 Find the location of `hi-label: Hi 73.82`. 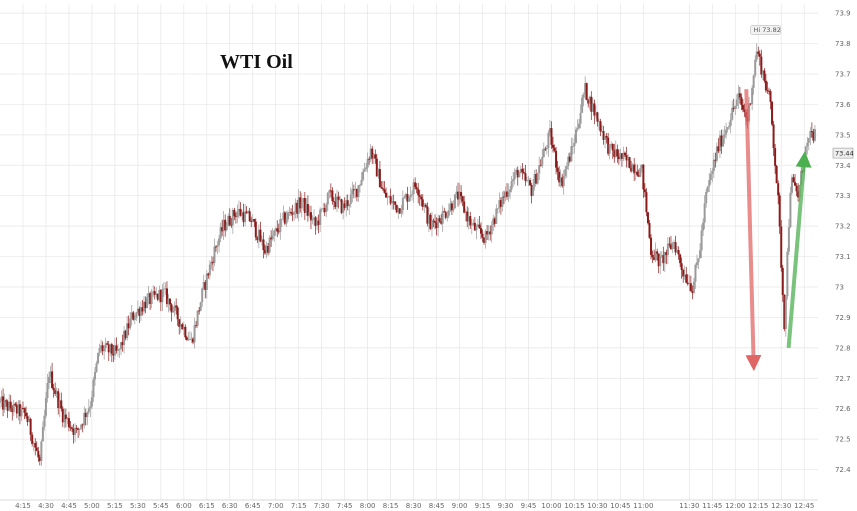

hi-label: Hi 73.82 is located at coordinates (767, 30).